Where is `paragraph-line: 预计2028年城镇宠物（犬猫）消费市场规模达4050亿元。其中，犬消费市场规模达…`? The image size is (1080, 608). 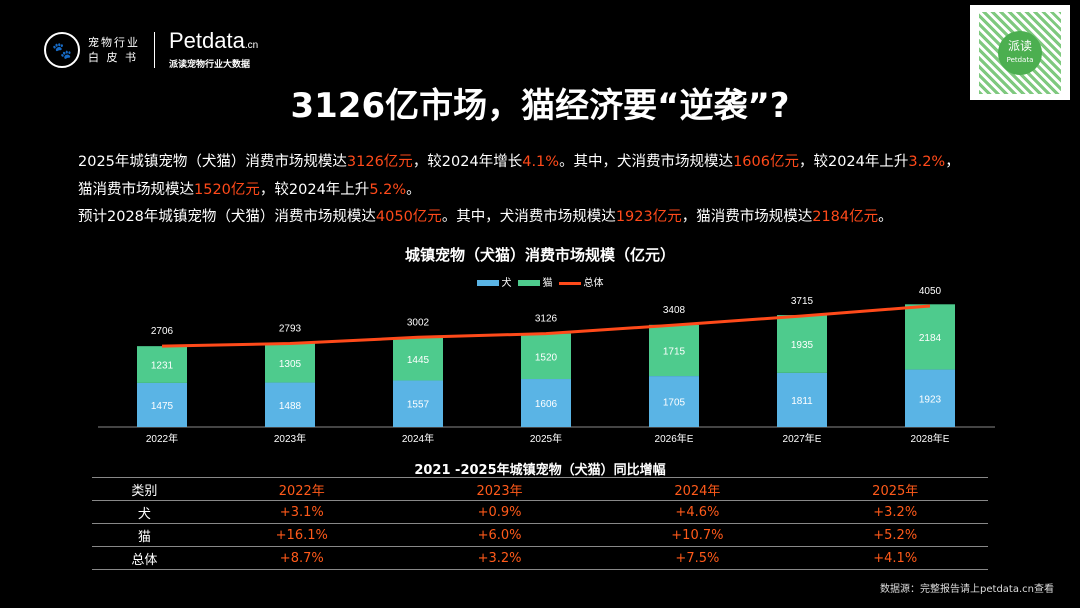
paragraph-line: 预计2028年城镇宠物（犬猫）消费市场规模达4050亿元。其中，犬消费市场规模达… is located at coordinates (485, 215).